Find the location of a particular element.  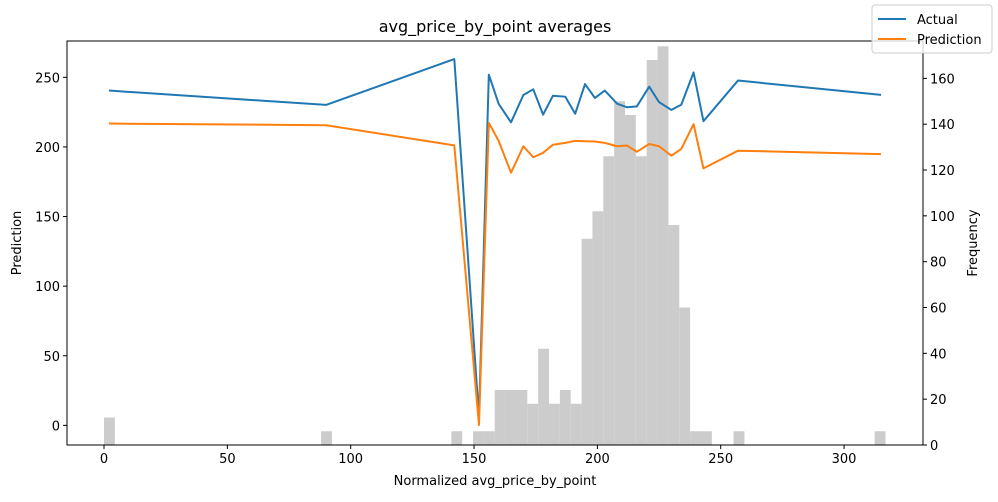

x-tick-label: 150 is located at coordinates (474, 459).